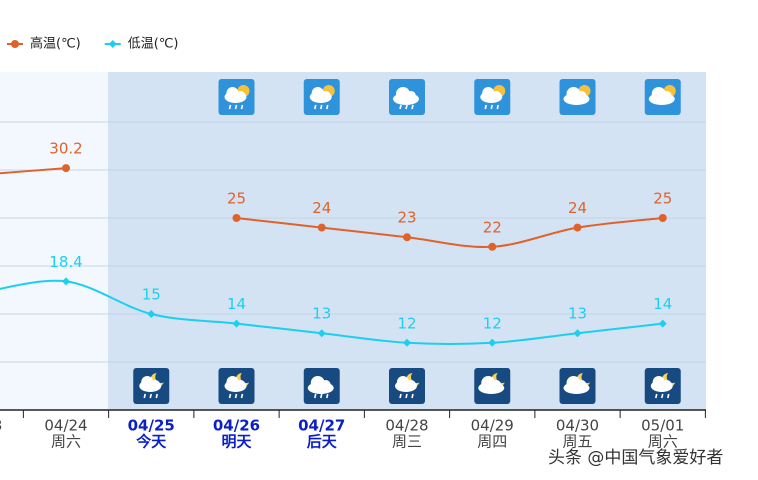  I want to click on legend-label: 高温(℃), so click(55, 44).